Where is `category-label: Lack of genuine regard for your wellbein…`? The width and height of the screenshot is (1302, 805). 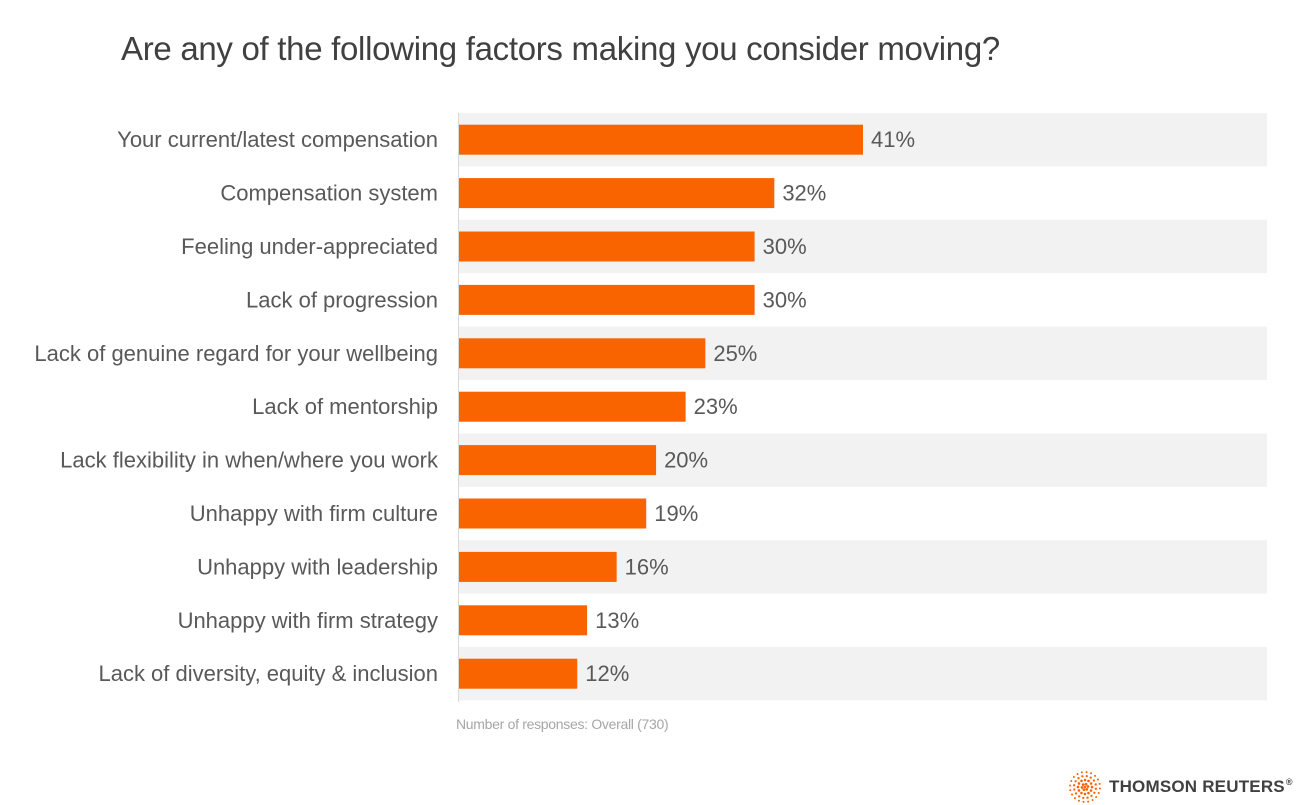 category-label: Lack of genuine regard for your wellbein… is located at coordinates (236, 353).